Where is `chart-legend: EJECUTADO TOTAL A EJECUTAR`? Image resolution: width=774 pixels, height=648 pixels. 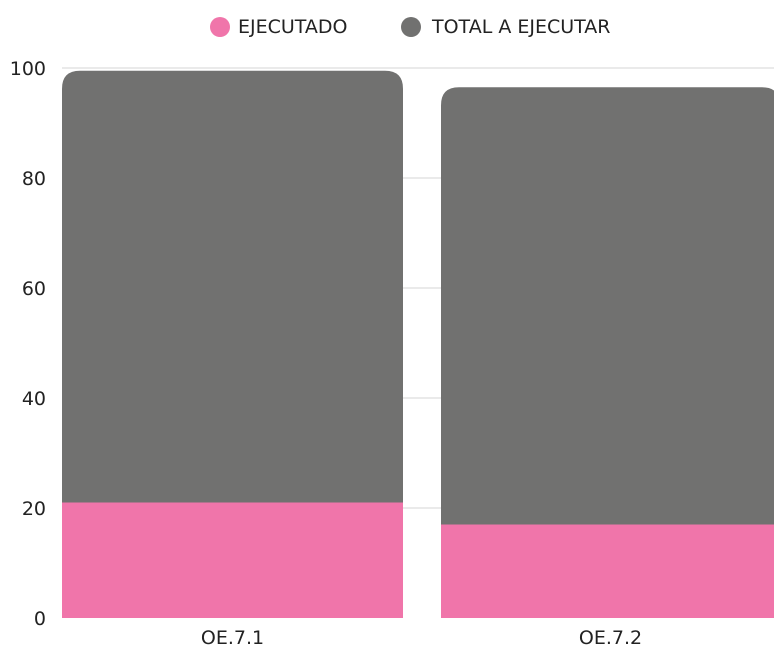 chart-legend: EJECUTADO TOTAL A EJECUTAR is located at coordinates (410, 27).